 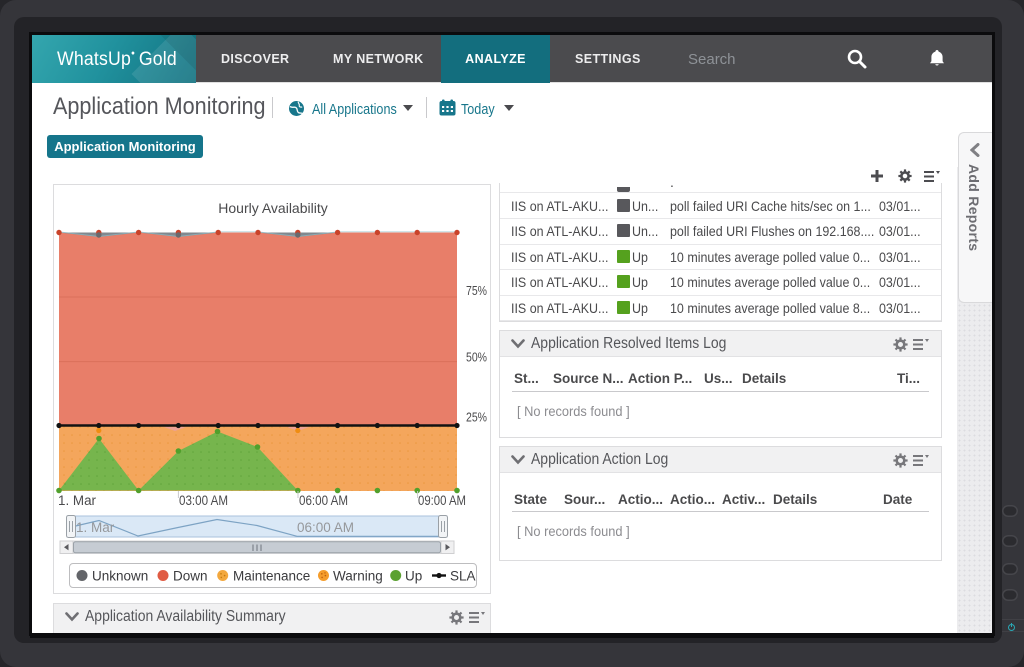 I want to click on svg-text: Up, so click(x=413, y=576).